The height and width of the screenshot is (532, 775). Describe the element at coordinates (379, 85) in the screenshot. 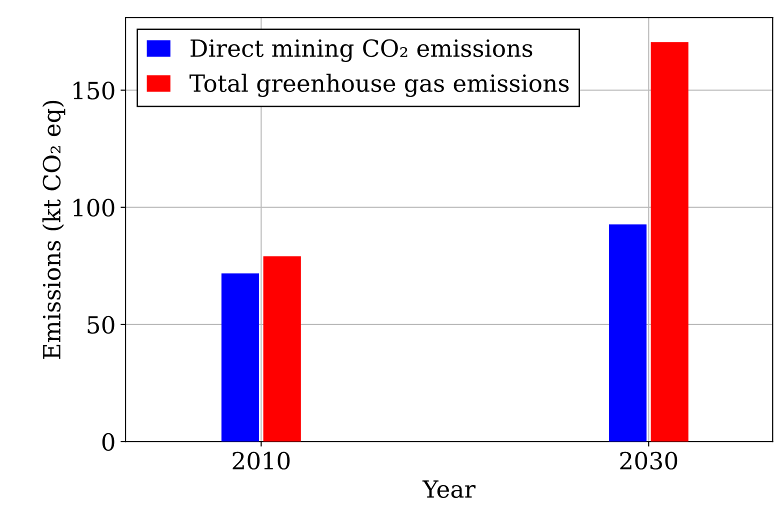

I see `legend-label: Total greenhouse gas emissions` at that location.